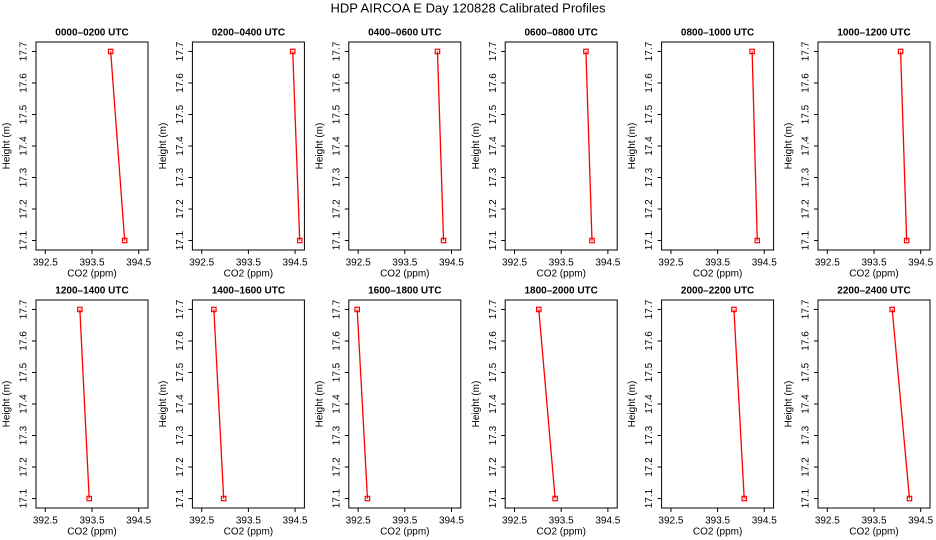 The height and width of the screenshot is (540, 936). What do you see at coordinates (873, 291) in the screenshot?
I see `panel-title: 2200–2400 UTC` at bounding box center [873, 291].